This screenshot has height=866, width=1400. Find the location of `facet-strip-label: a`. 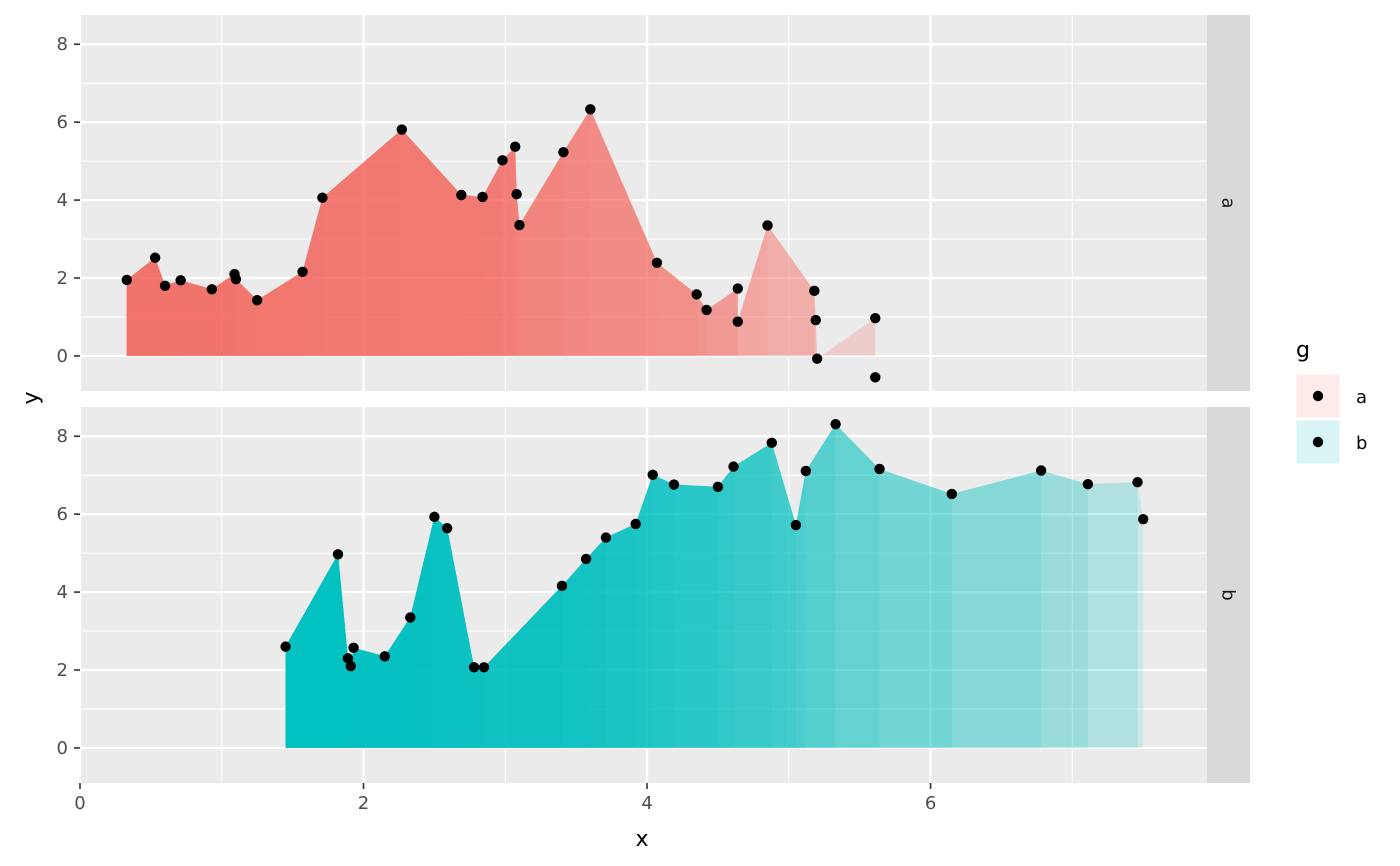

facet-strip-label: a is located at coordinates (1228, 202).